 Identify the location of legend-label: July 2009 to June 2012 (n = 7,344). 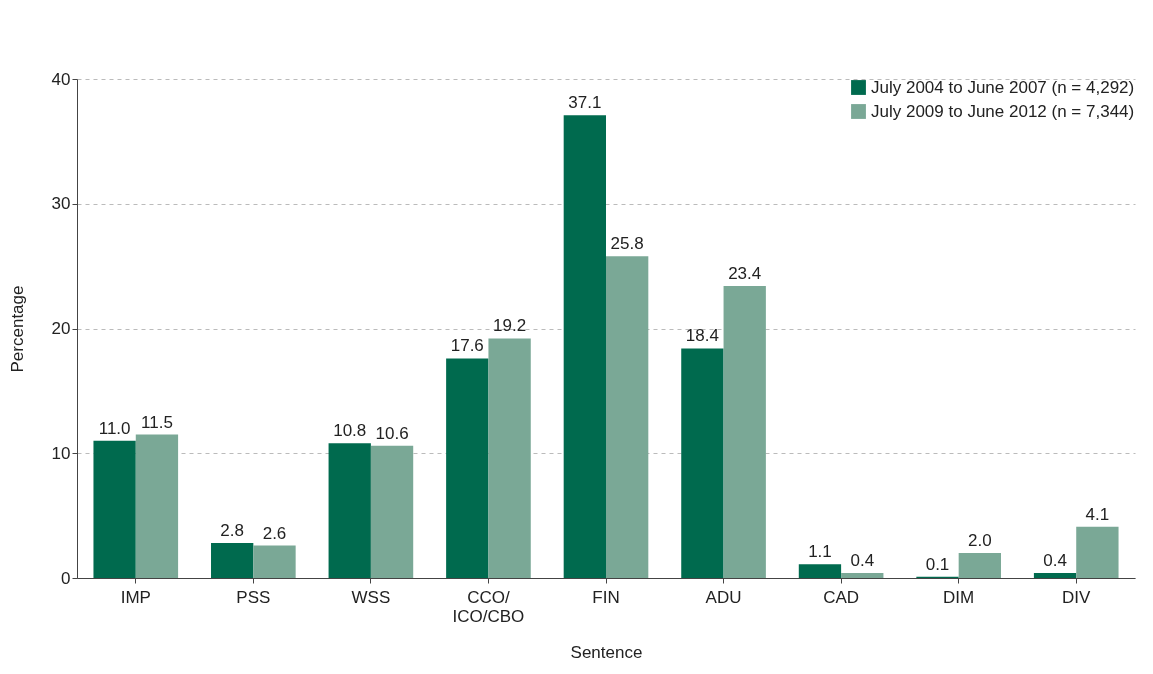
(1003, 111).